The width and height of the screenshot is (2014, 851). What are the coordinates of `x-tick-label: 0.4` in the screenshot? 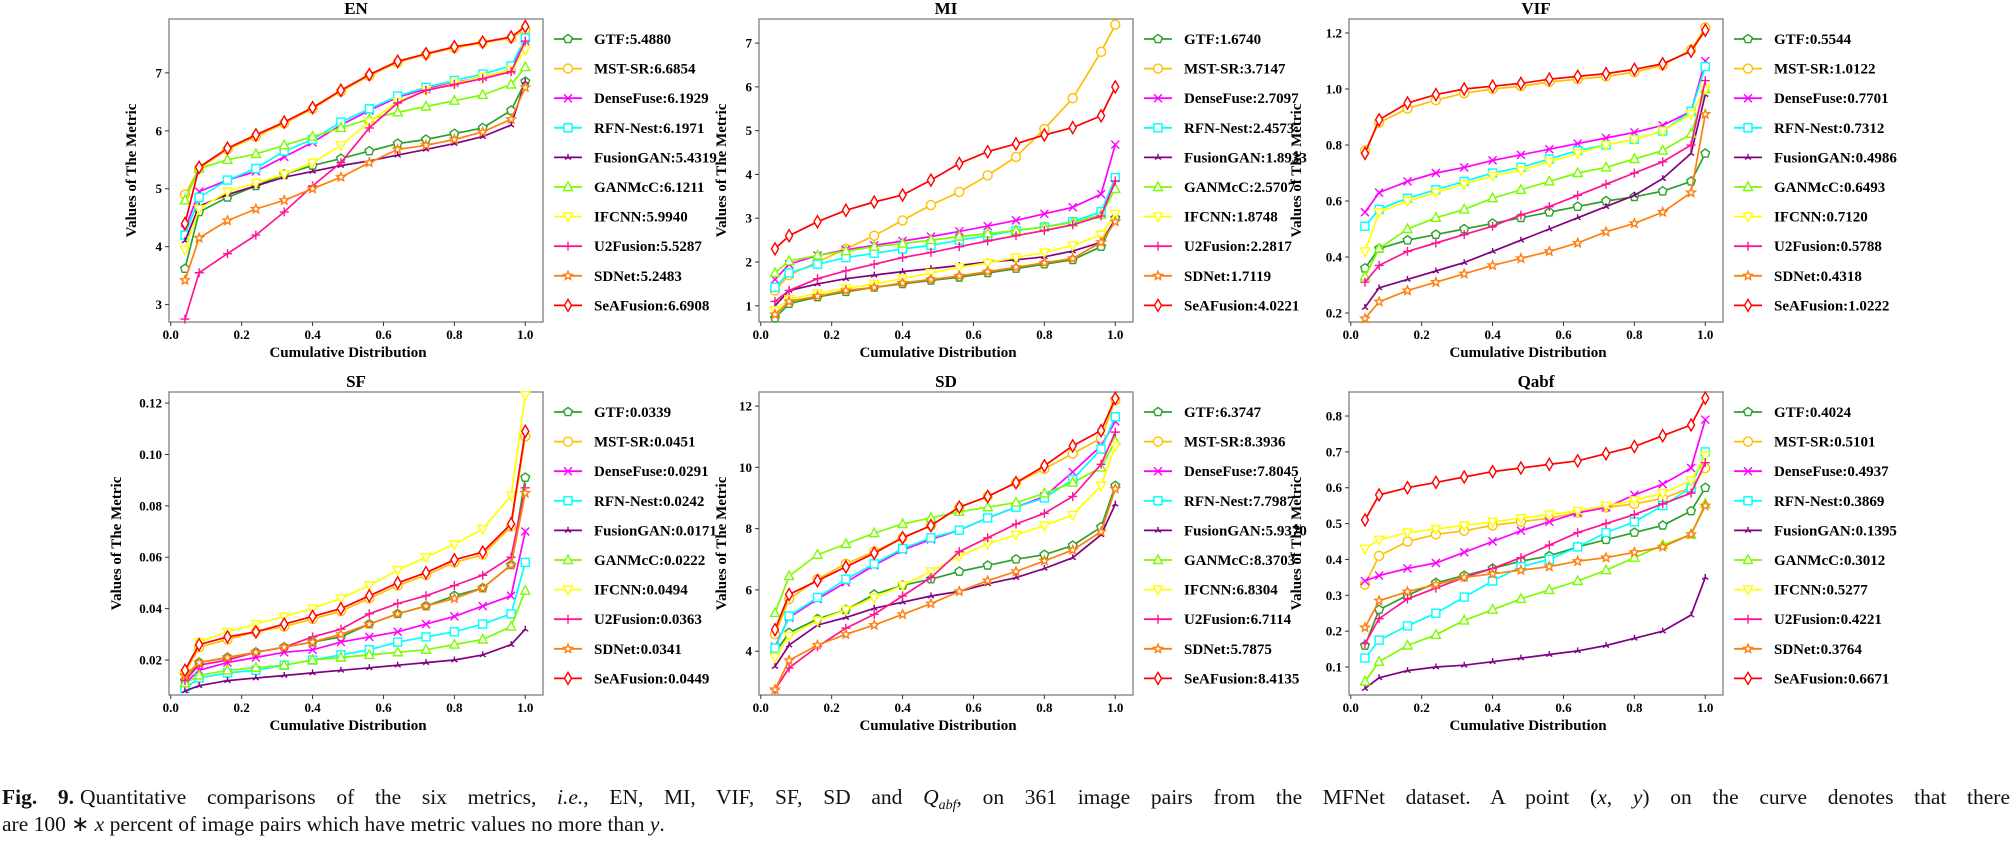 It's located at (902, 334).